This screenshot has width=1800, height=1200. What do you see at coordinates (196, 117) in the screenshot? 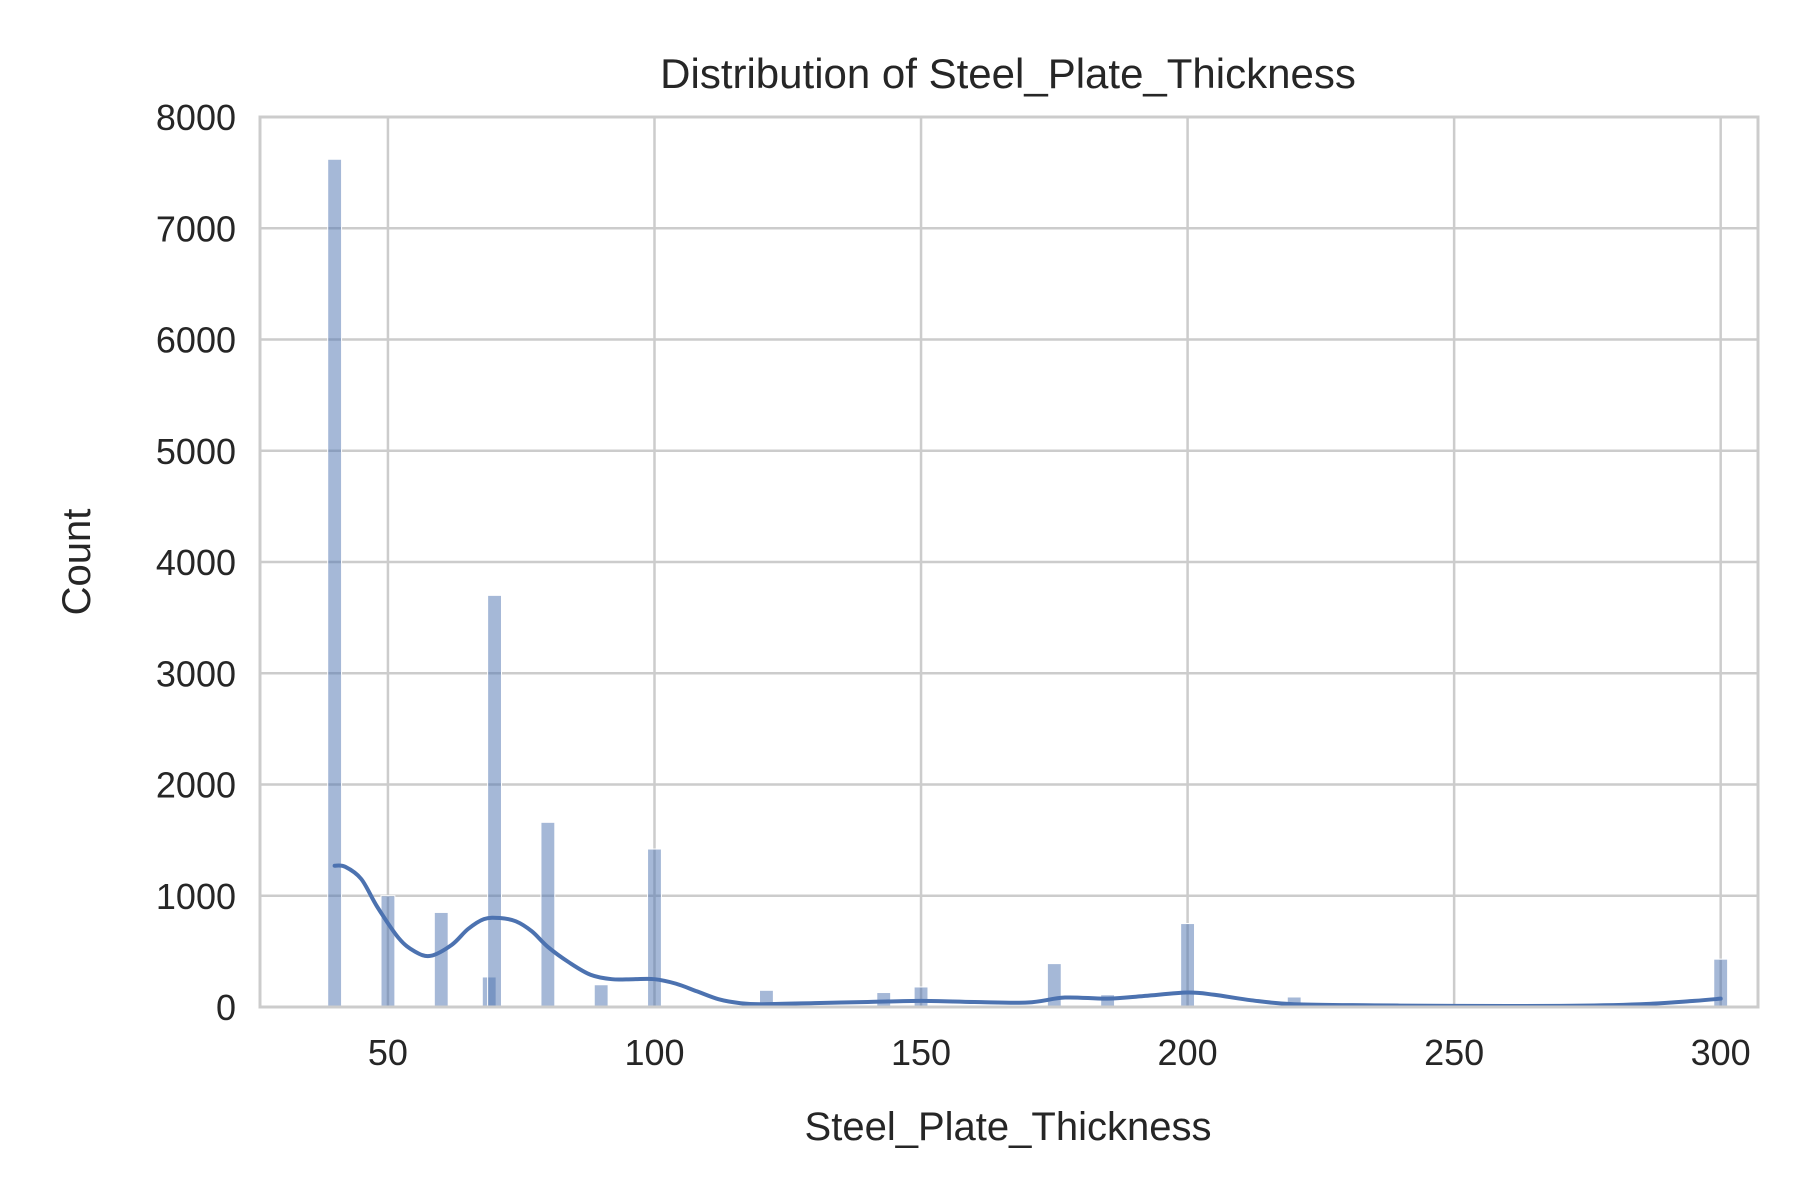
I see `y-tick-label: 8000` at bounding box center [196, 117].